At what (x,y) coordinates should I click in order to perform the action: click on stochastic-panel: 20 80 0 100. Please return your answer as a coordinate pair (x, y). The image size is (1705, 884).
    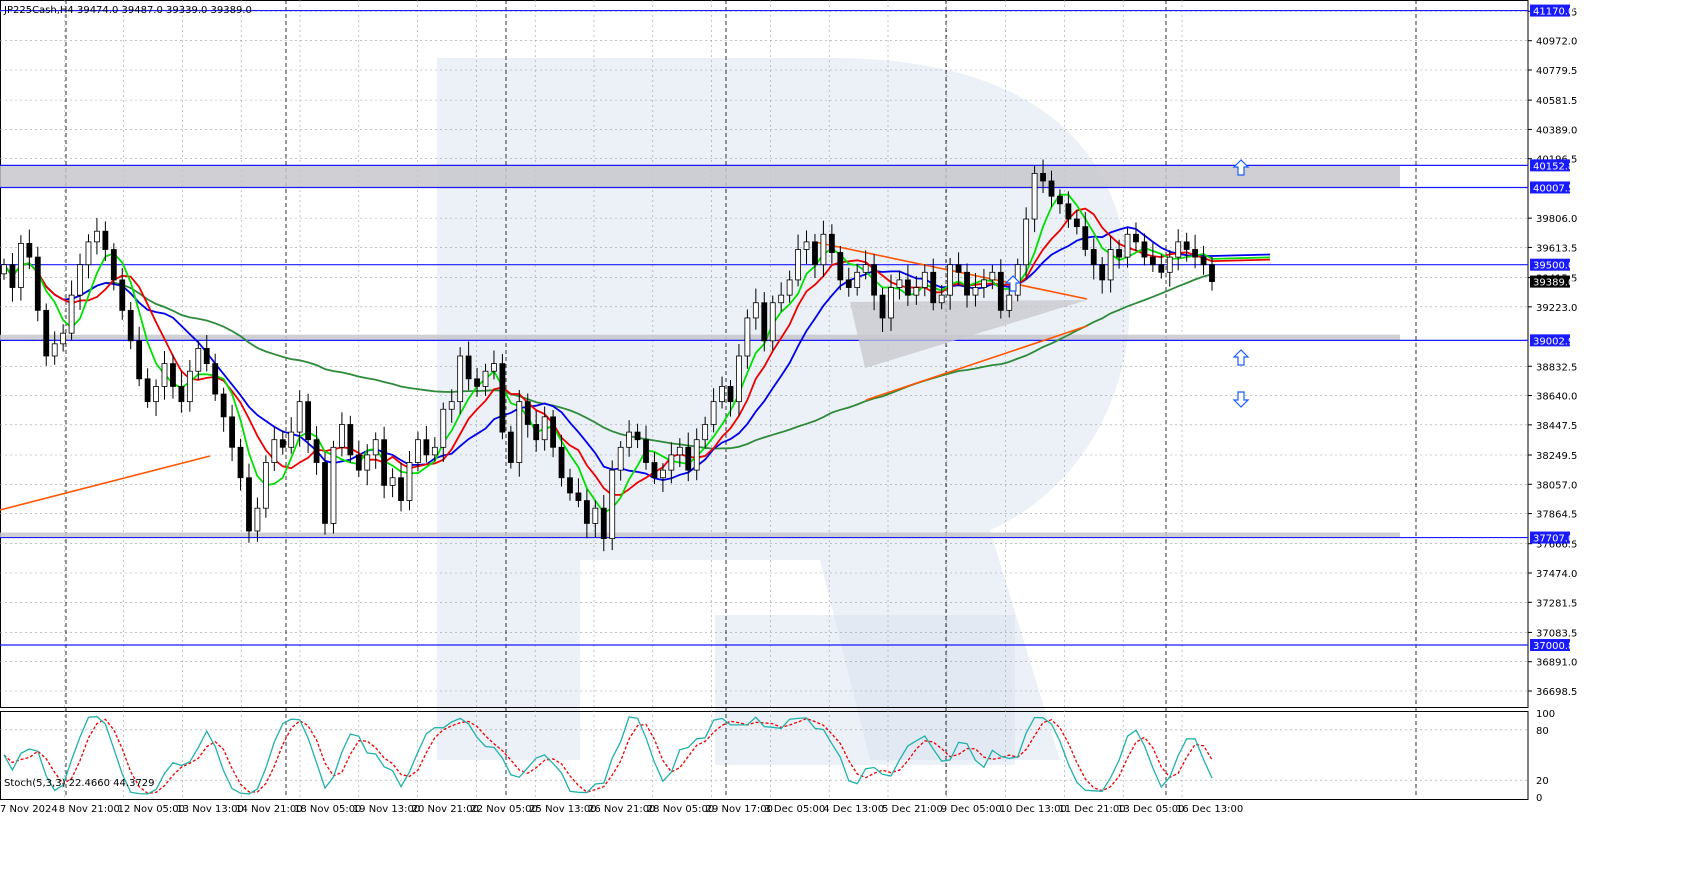
    Looking at the image, I should click on (777, 756).